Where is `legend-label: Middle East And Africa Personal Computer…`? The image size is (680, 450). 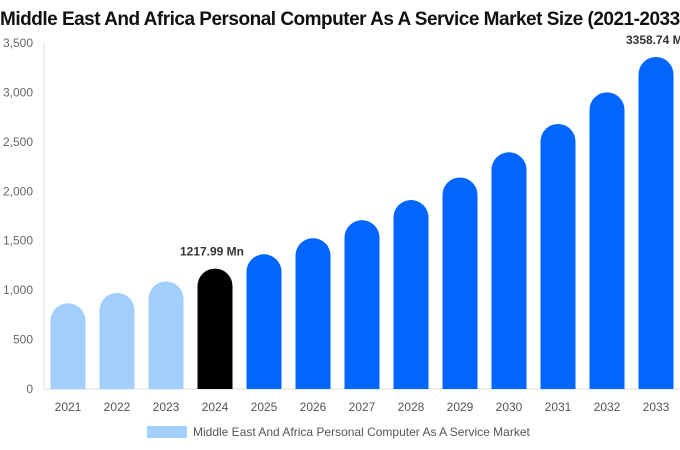 legend-label: Middle East And Africa Personal Computer… is located at coordinates (361, 432).